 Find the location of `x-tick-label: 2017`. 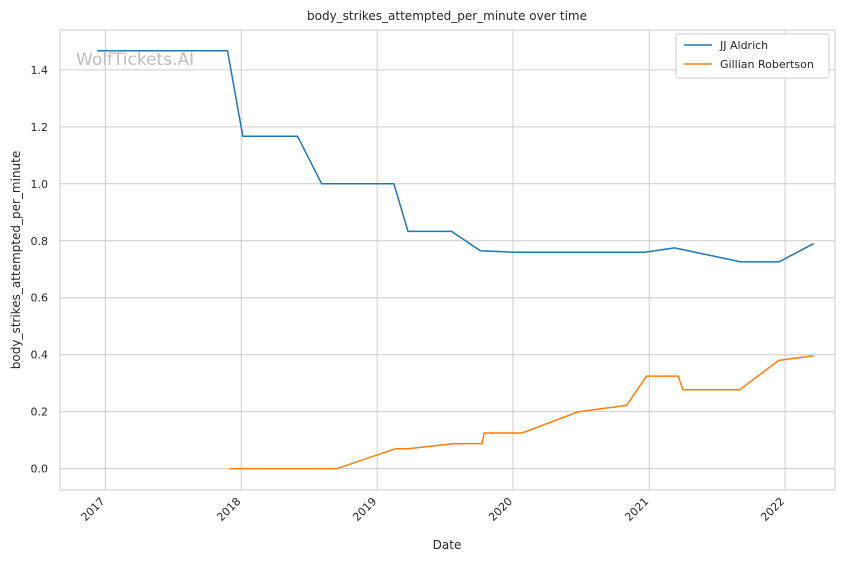

x-tick-label: 2017 is located at coordinates (93, 509).